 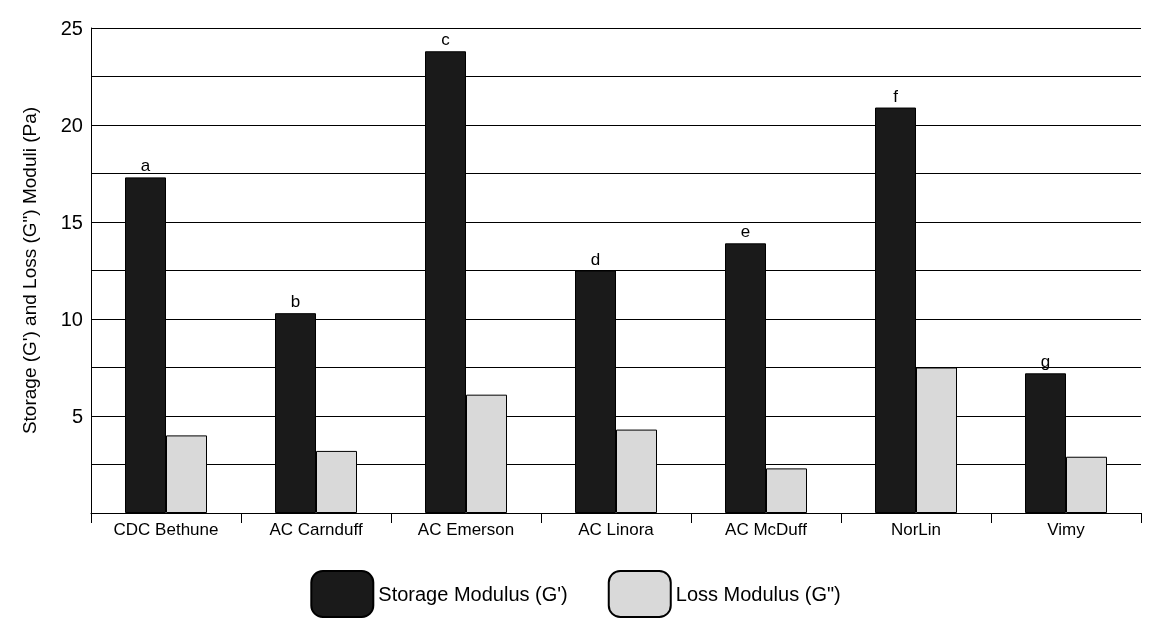 I want to click on annotation: b, so click(x=295, y=302).